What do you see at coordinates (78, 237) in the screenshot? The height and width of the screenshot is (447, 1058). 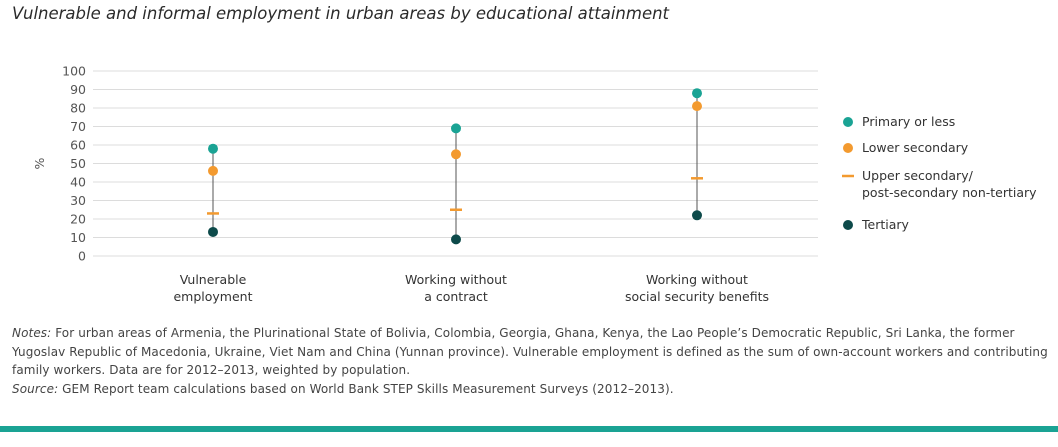 I see `y-tick-label: 10` at bounding box center [78, 237].